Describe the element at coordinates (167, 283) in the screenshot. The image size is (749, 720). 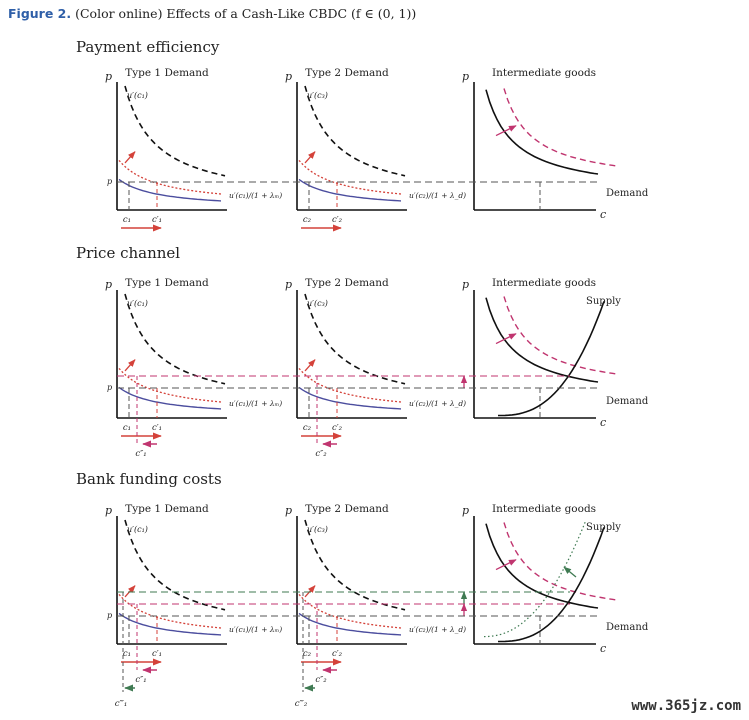
I see `panel-title: Type 1 Demand` at that location.